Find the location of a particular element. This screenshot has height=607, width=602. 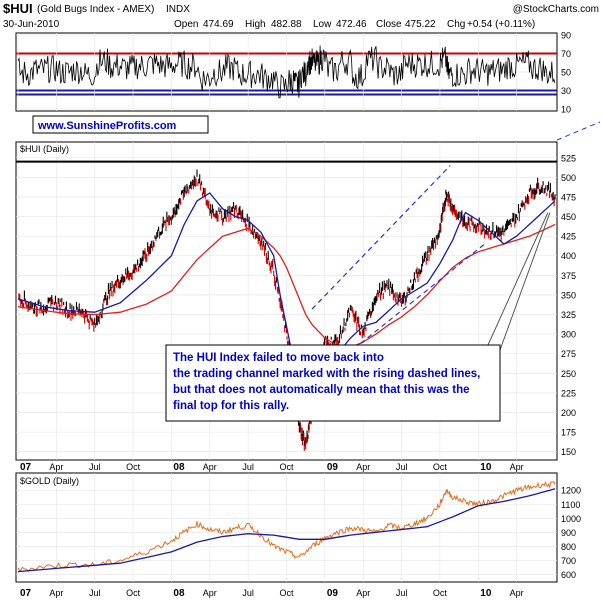

price-tick-label: 375 is located at coordinates (568, 276).